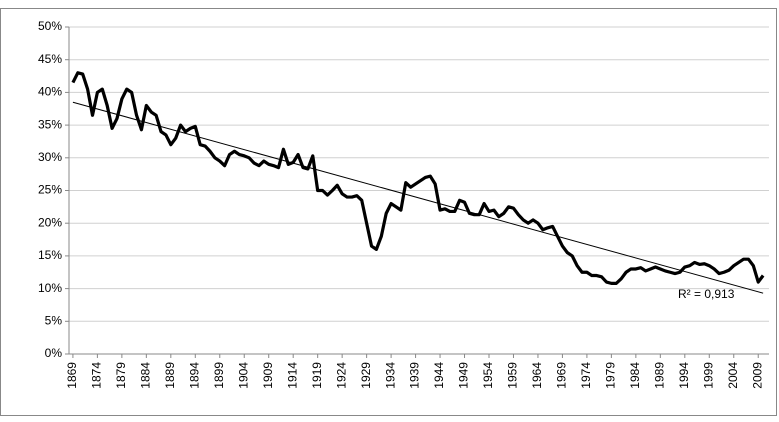 The image size is (779, 422). Describe the element at coordinates (757, 375) in the screenshot. I see `x-tick-label: 2009` at that location.